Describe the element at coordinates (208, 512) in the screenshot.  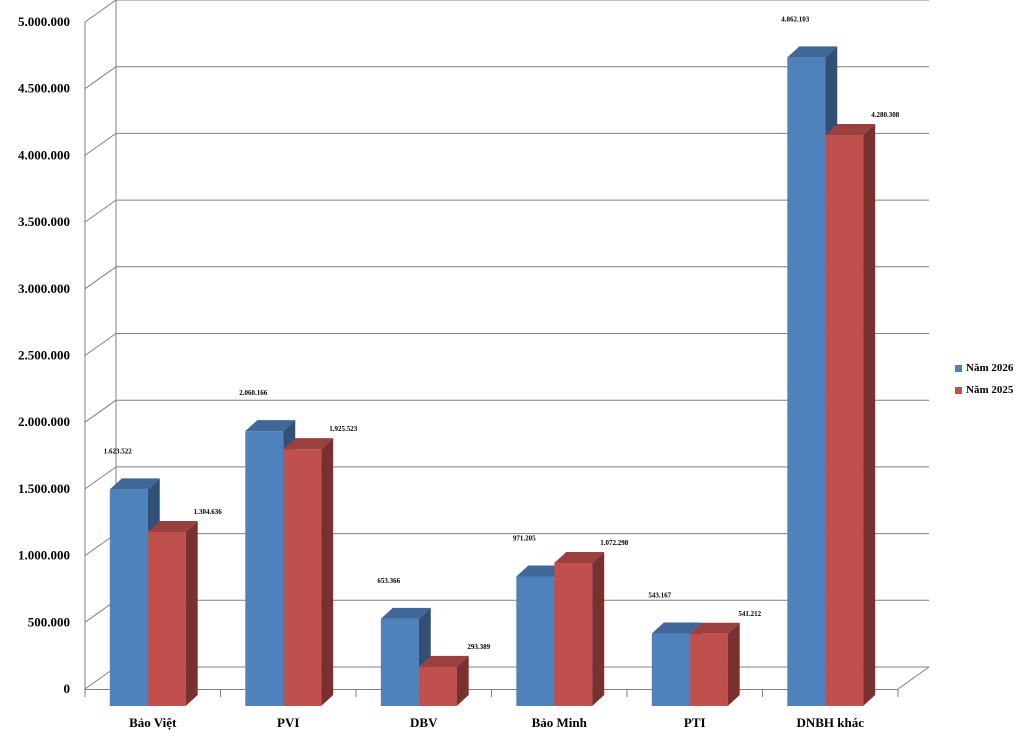
I see `data-label: 1.304.636` at that location.